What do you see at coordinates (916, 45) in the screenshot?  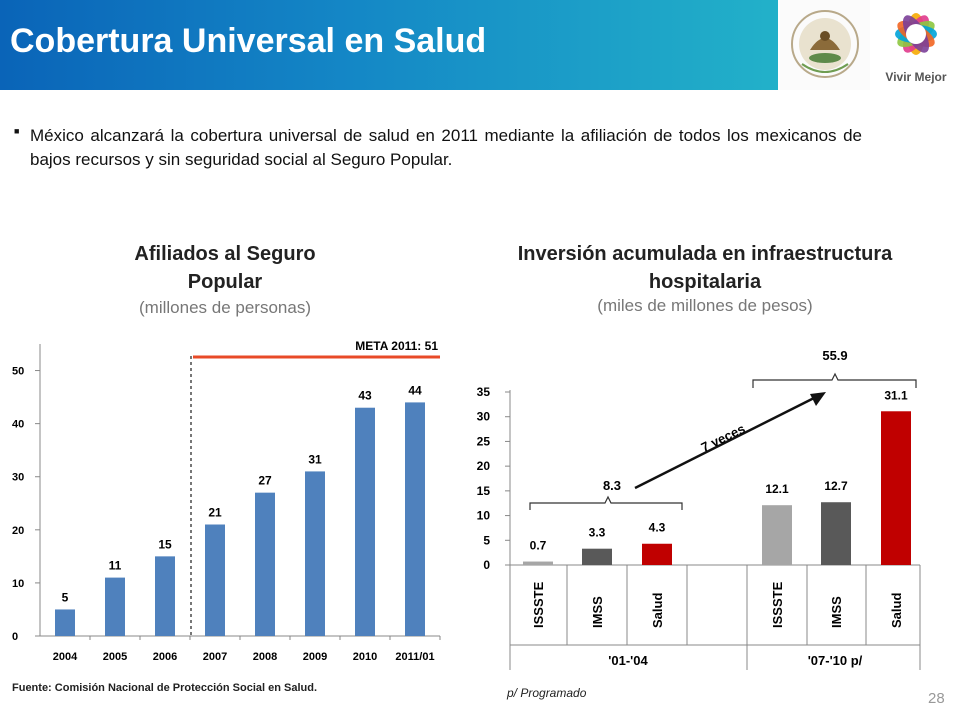 I see `vivir-mejor-logo: Vivir Mejor` at bounding box center [916, 45].